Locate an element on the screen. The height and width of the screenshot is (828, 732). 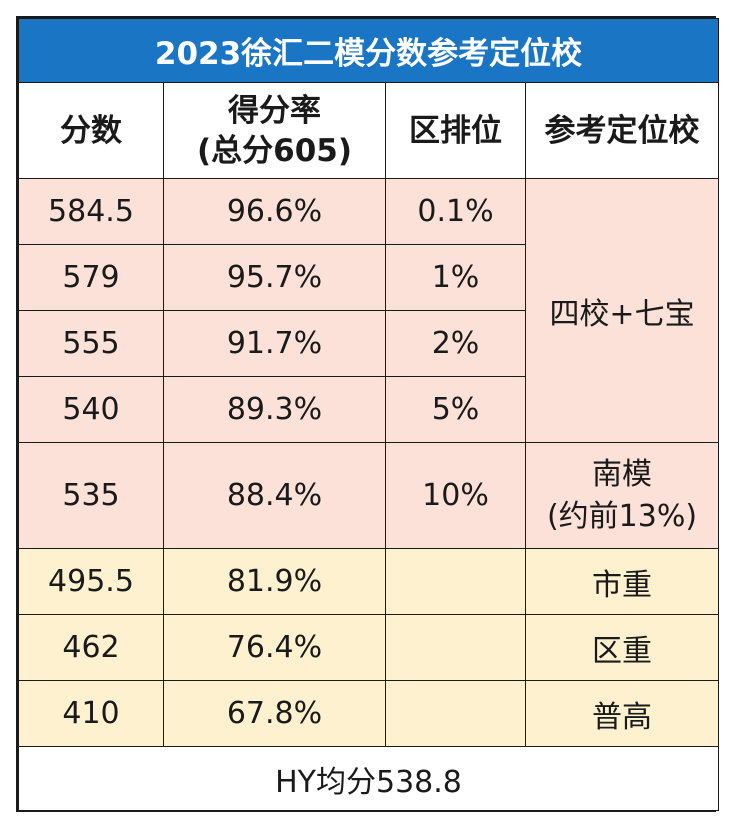
cell-rate: 76.4% is located at coordinates (274, 647).